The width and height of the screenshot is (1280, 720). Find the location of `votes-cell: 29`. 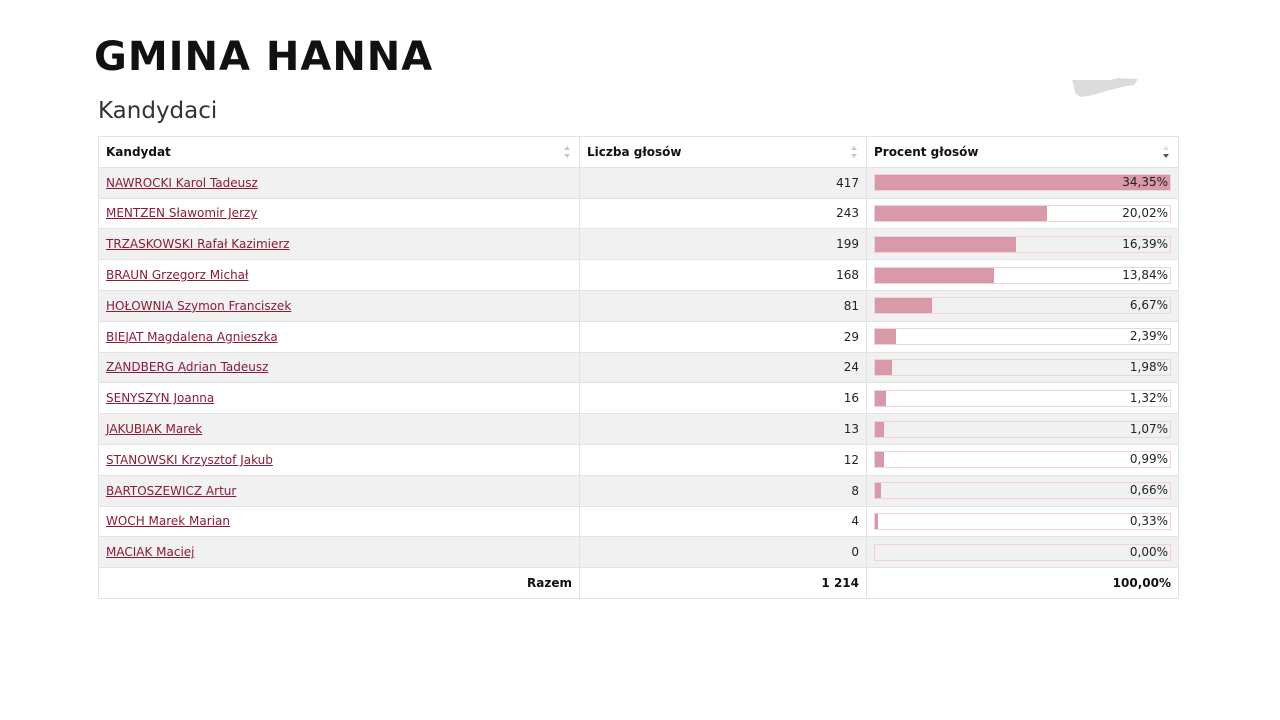

votes-cell: 29 is located at coordinates (723, 336).